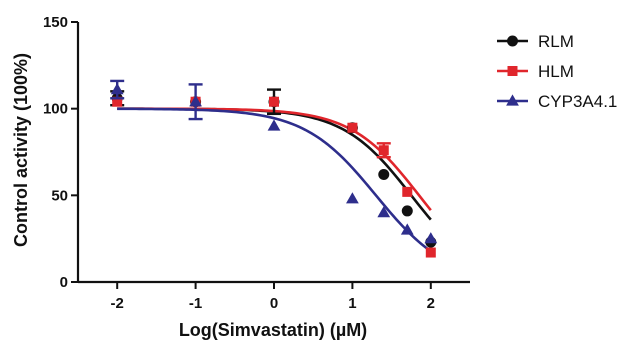  I want to click on x-axis-title: Log(Simvastatin) (µM), so click(273, 330).